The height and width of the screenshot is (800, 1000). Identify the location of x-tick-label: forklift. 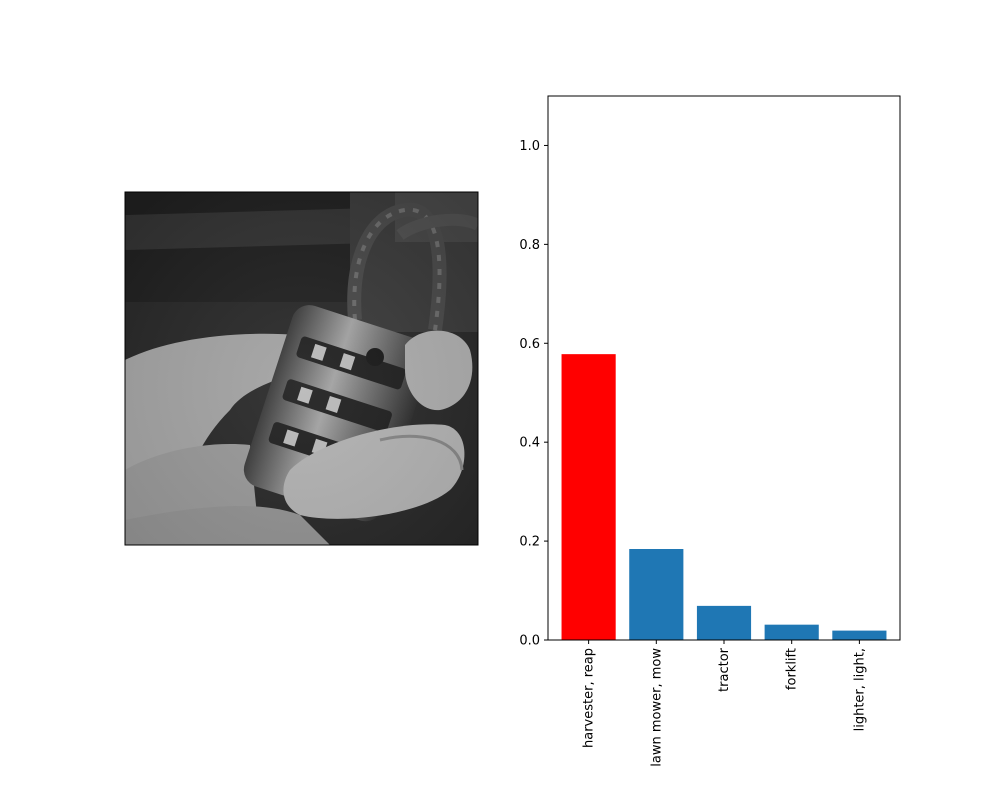
(792, 669).